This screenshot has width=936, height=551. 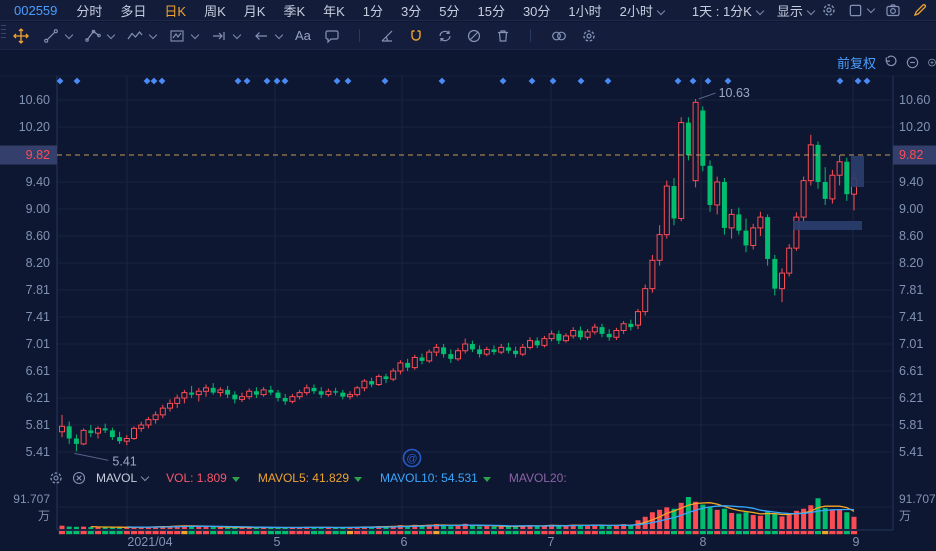 What do you see at coordinates (387, 36) in the screenshot?
I see `angle-icon` at bounding box center [387, 36].